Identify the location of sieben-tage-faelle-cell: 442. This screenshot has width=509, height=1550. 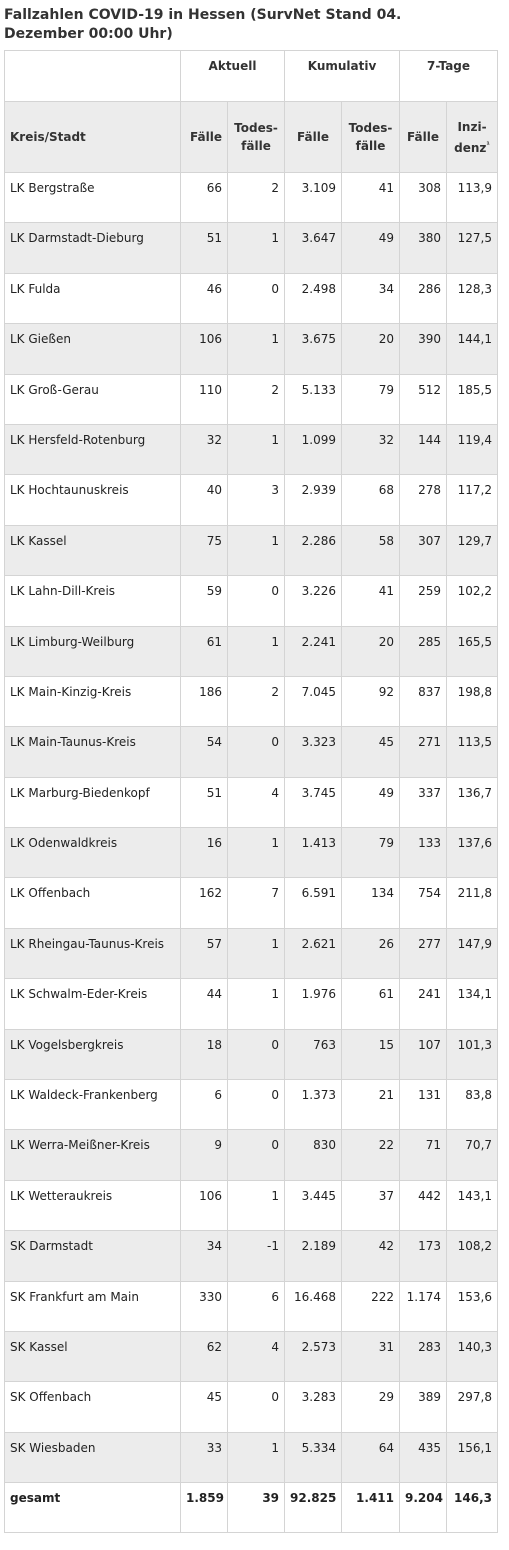
(423, 1205).